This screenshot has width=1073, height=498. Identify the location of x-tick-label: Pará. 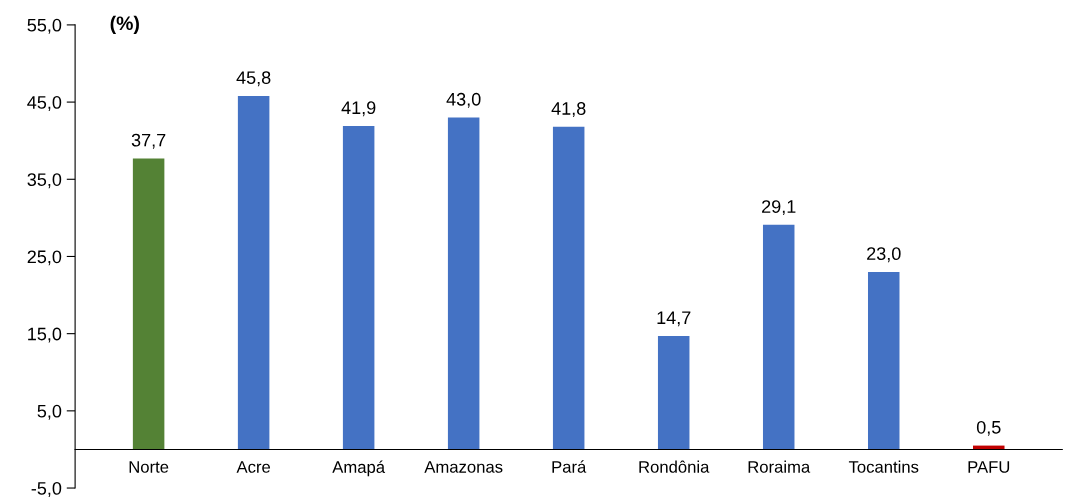
(569, 466).